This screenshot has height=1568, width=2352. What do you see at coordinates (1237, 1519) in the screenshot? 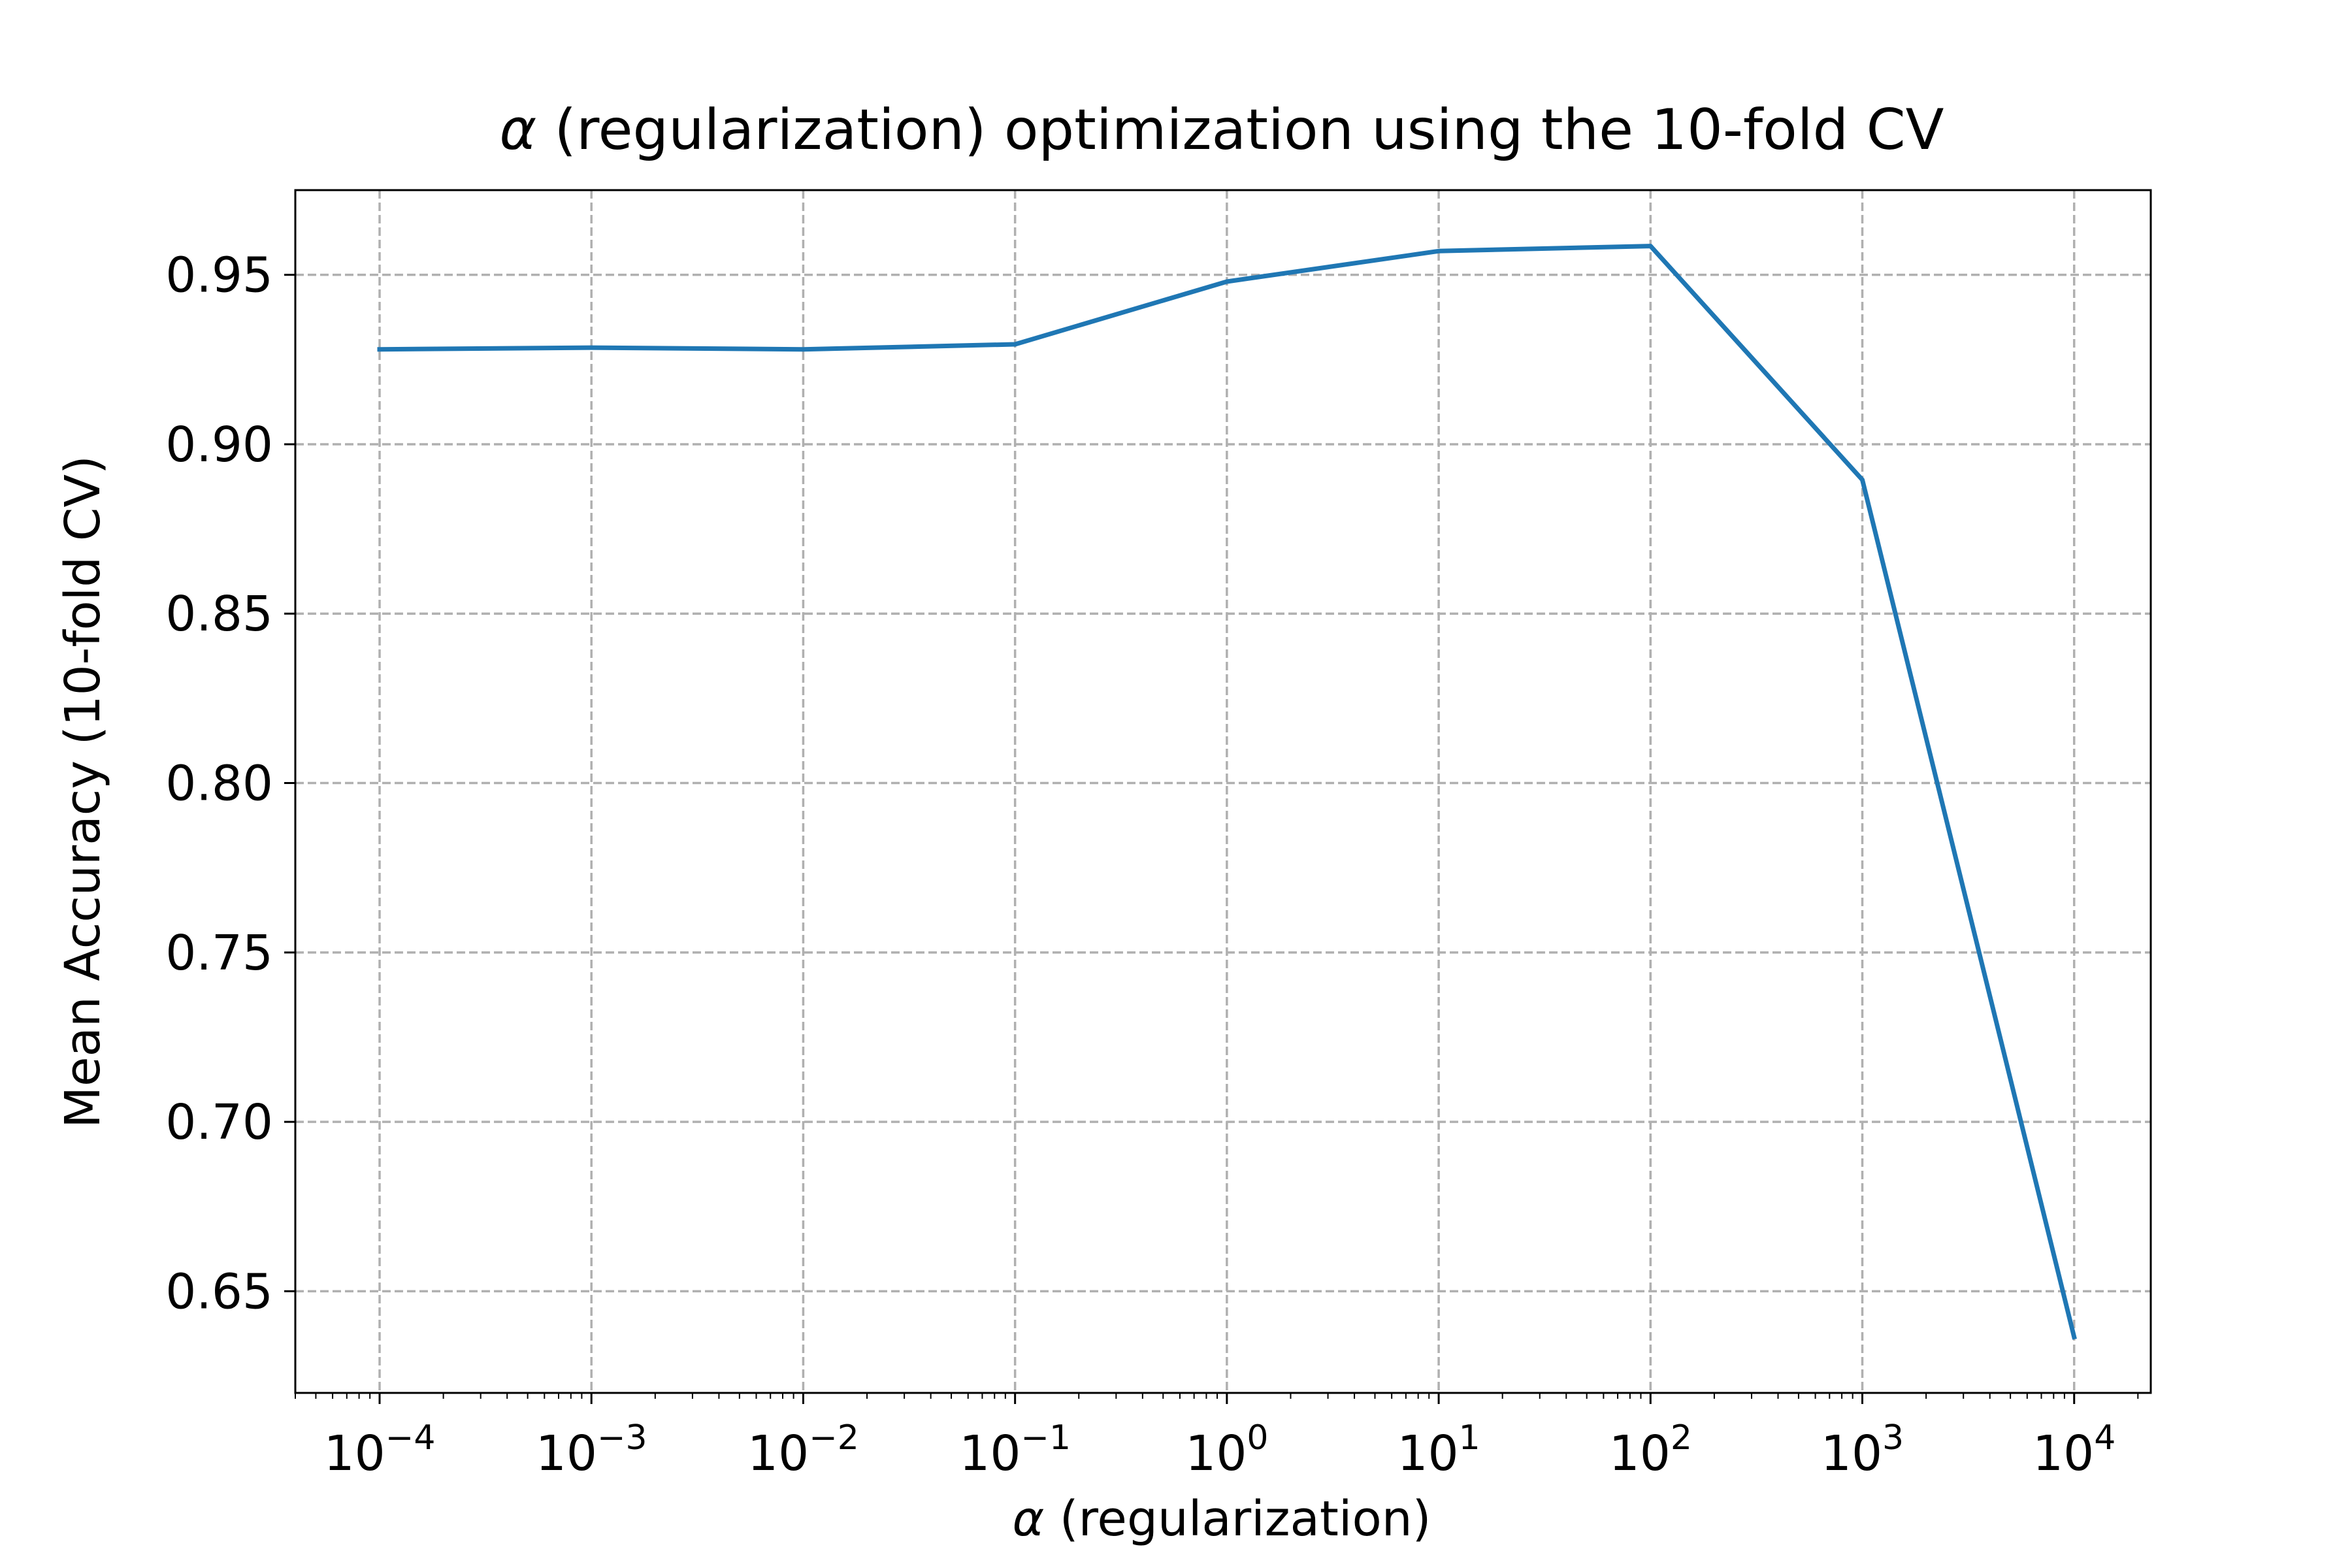
I see `xlabel-text: (regularization)` at bounding box center [1237, 1519].